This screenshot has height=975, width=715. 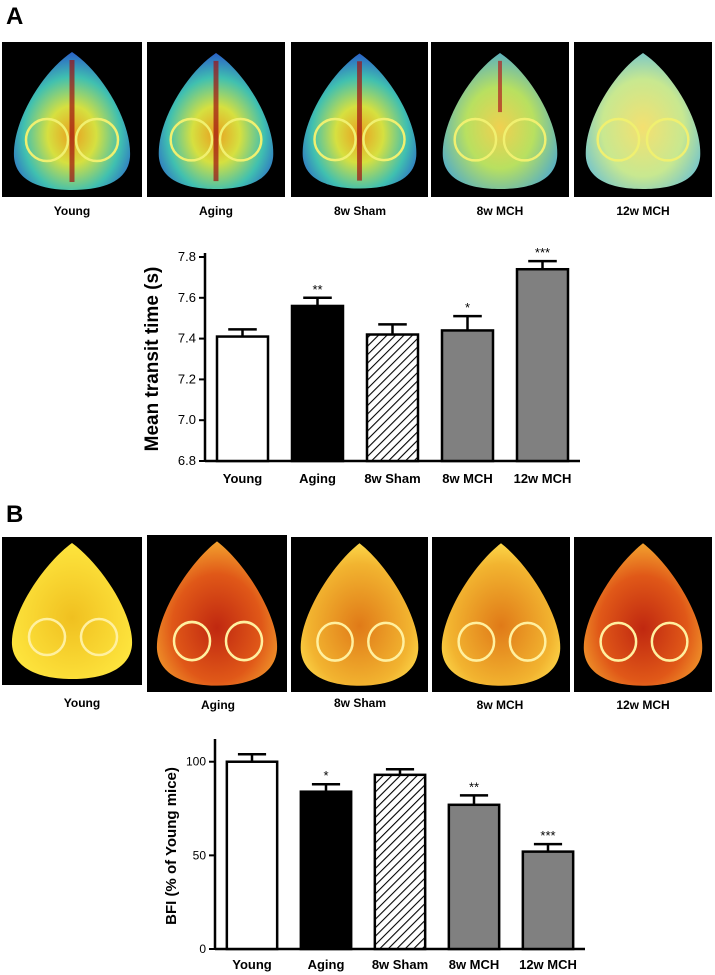 What do you see at coordinates (72, 119) in the screenshot?
I see `panel-a-image-young` at bounding box center [72, 119].